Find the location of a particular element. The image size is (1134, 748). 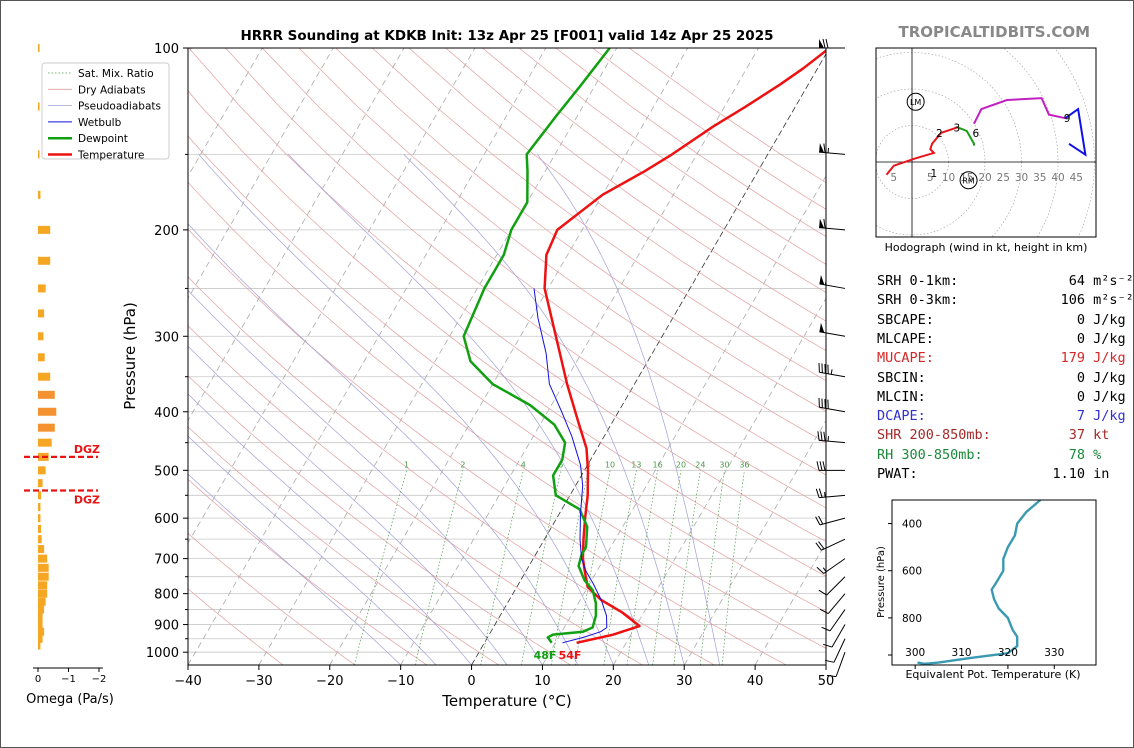

legend-box is located at coordinates (105, 111).